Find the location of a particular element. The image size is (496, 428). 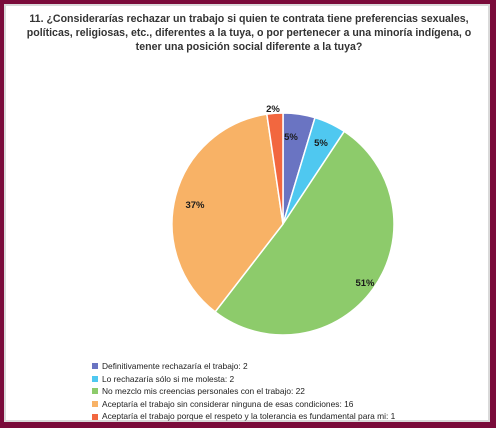

slice-label-3: 37% is located at coordinates (195, 205).